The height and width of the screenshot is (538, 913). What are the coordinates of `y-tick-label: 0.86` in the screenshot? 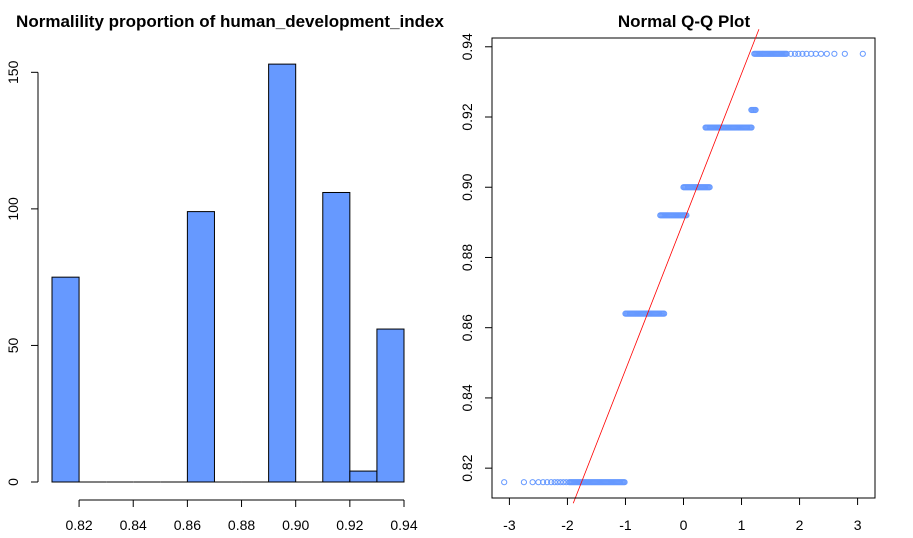 It's located at (467, 327).